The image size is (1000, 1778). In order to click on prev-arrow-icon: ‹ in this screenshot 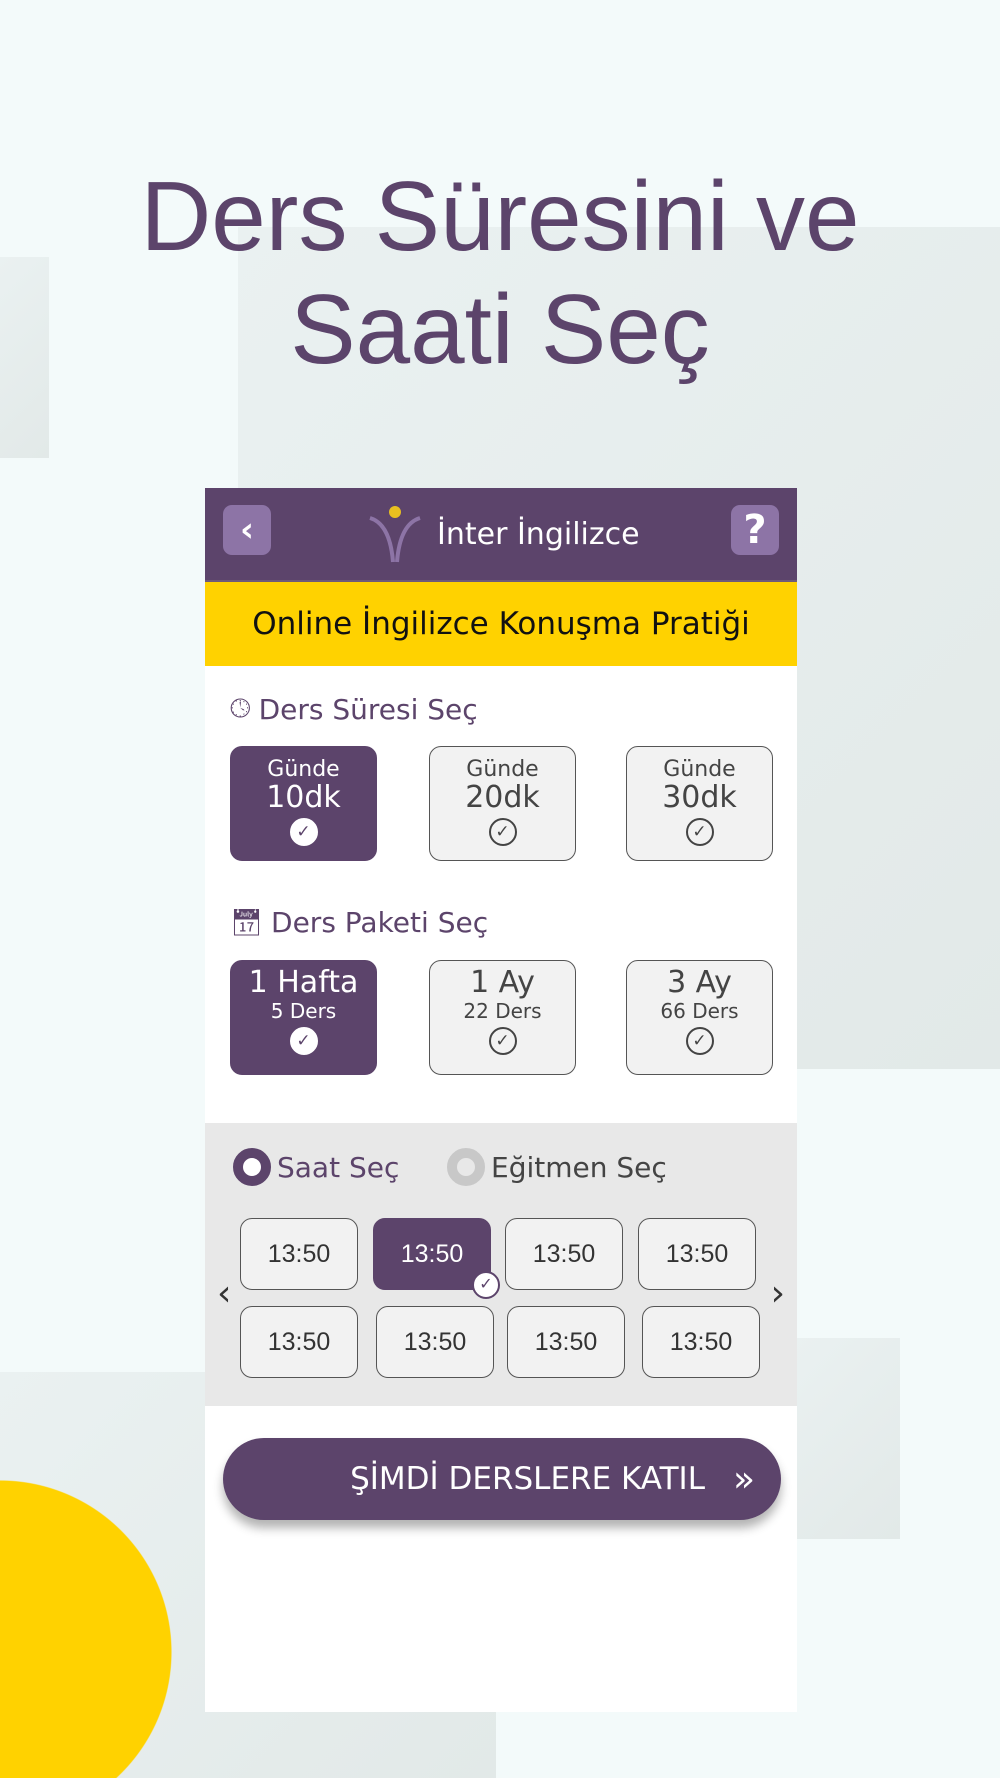, I will do `click(224, 1293)`.